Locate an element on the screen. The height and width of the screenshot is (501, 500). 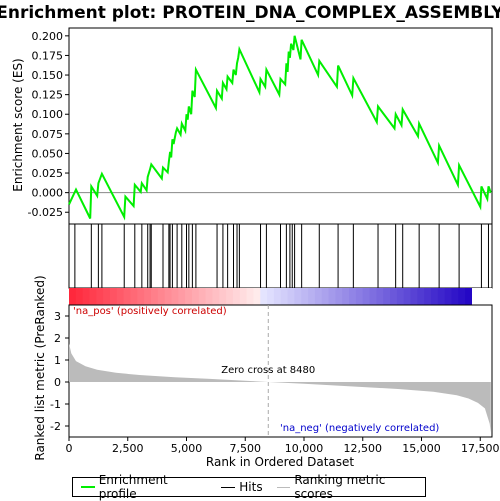
hits-group is located at coordinates (281, 256).